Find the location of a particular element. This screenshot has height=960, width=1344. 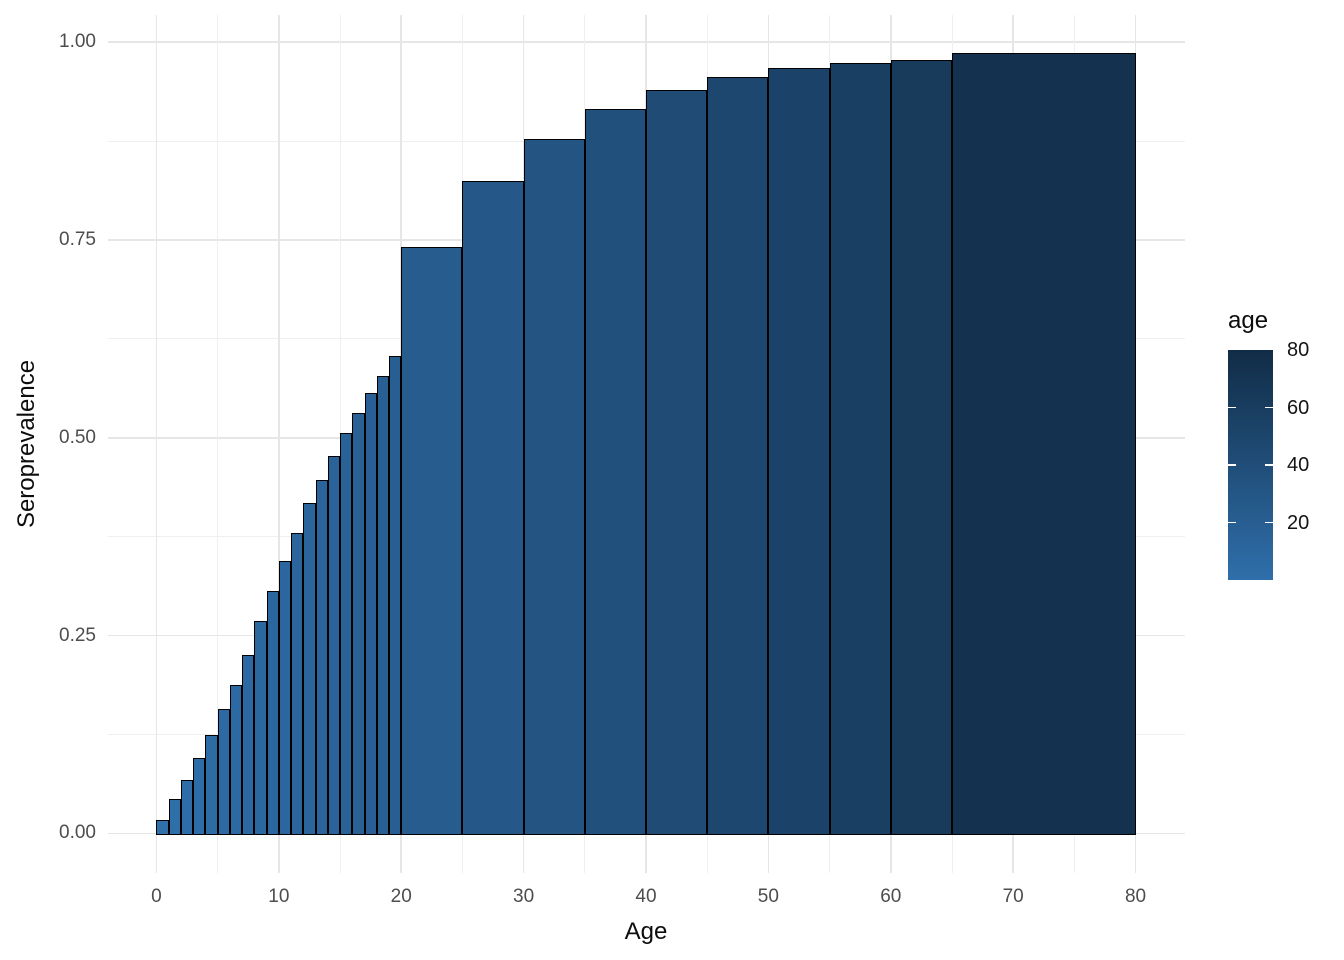

y-tick-label: 0.50 is located at coordinates (77, 437).